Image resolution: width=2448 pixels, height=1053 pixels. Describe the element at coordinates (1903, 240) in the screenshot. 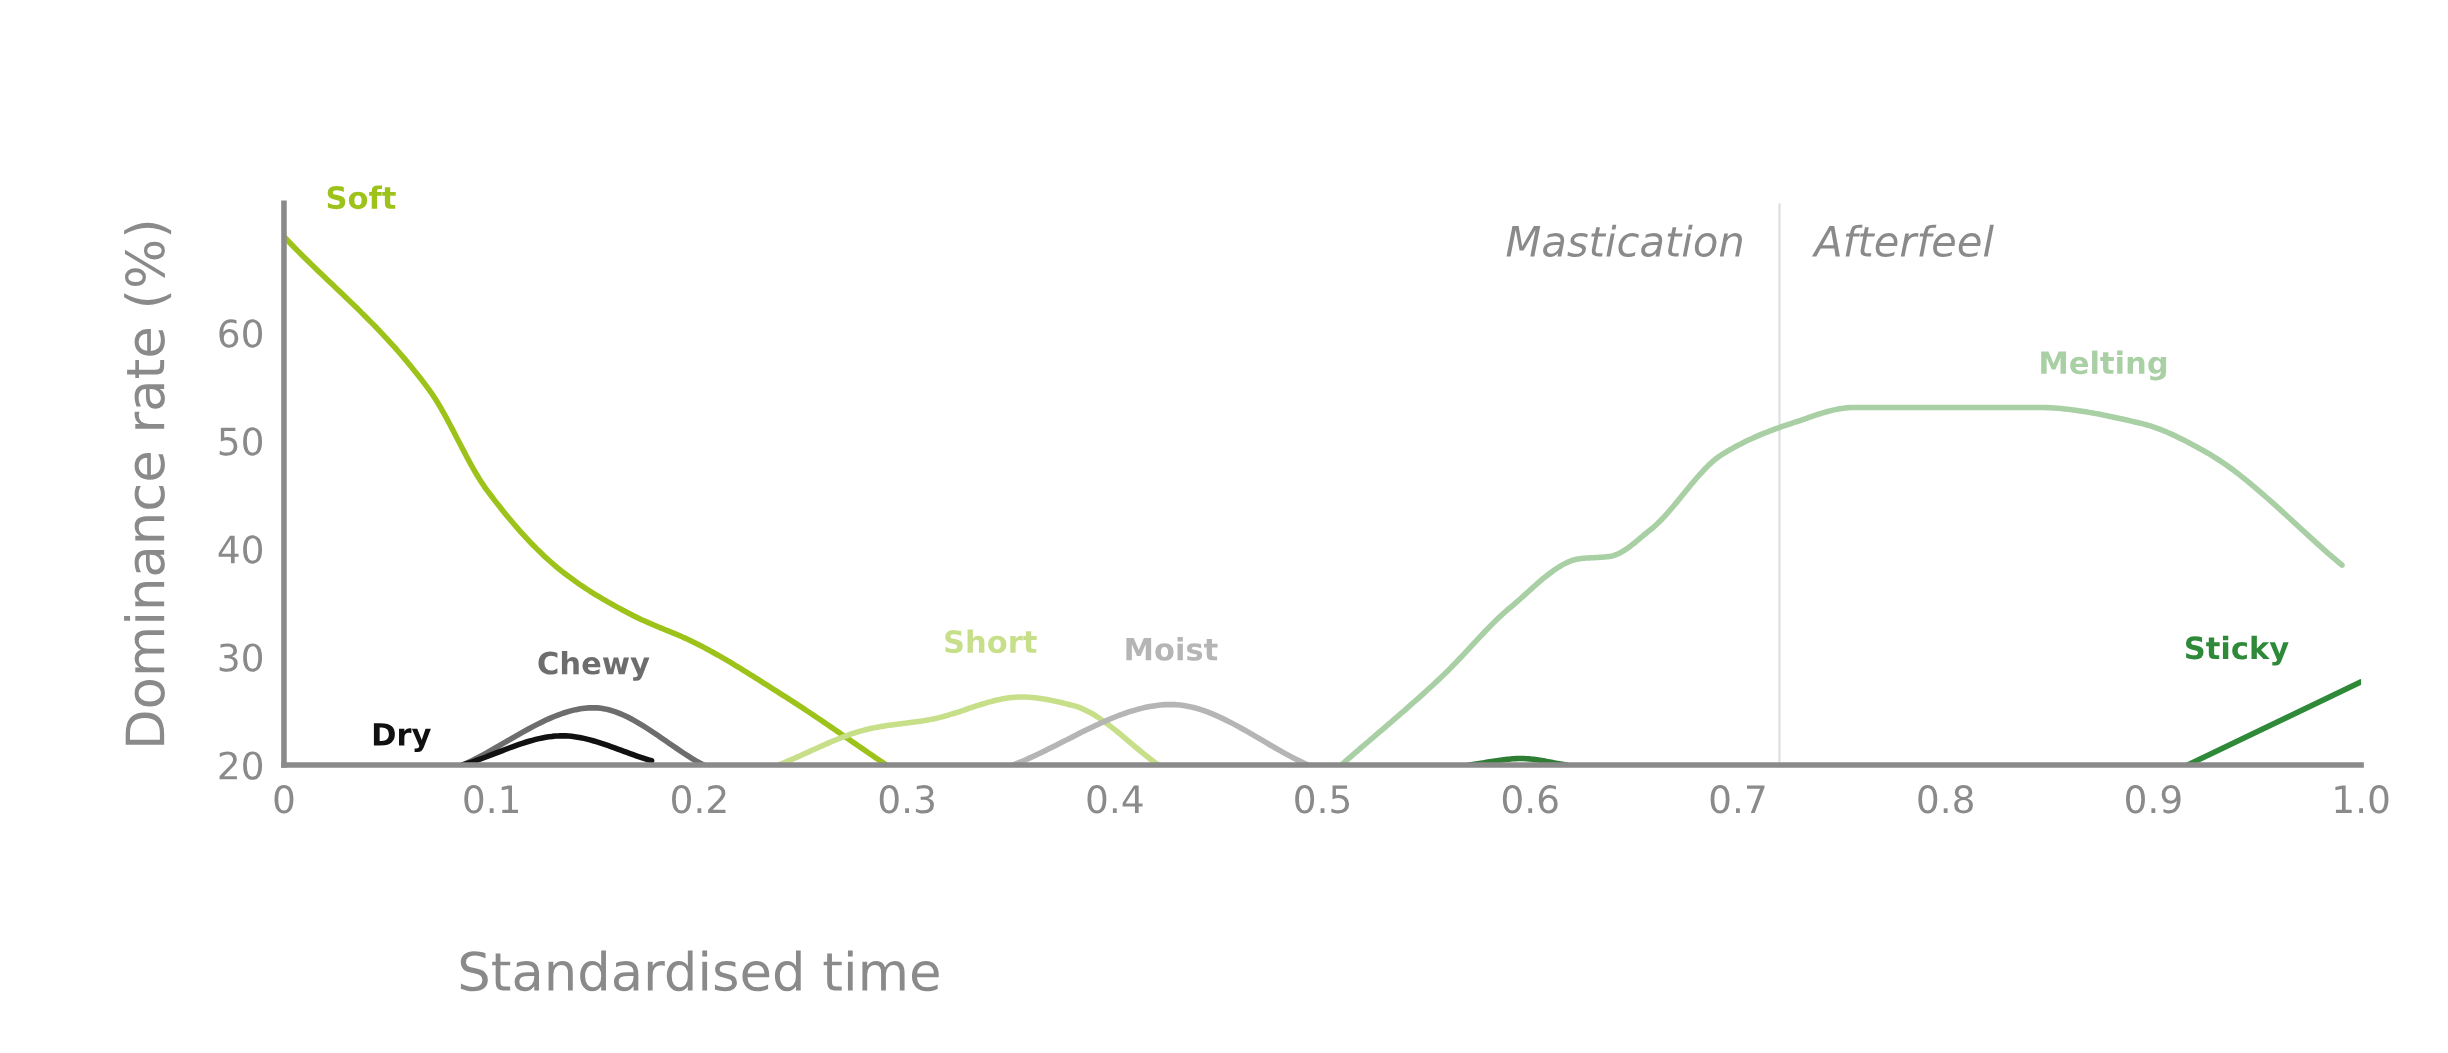

I see `annotation: Afterfeel` at that location.